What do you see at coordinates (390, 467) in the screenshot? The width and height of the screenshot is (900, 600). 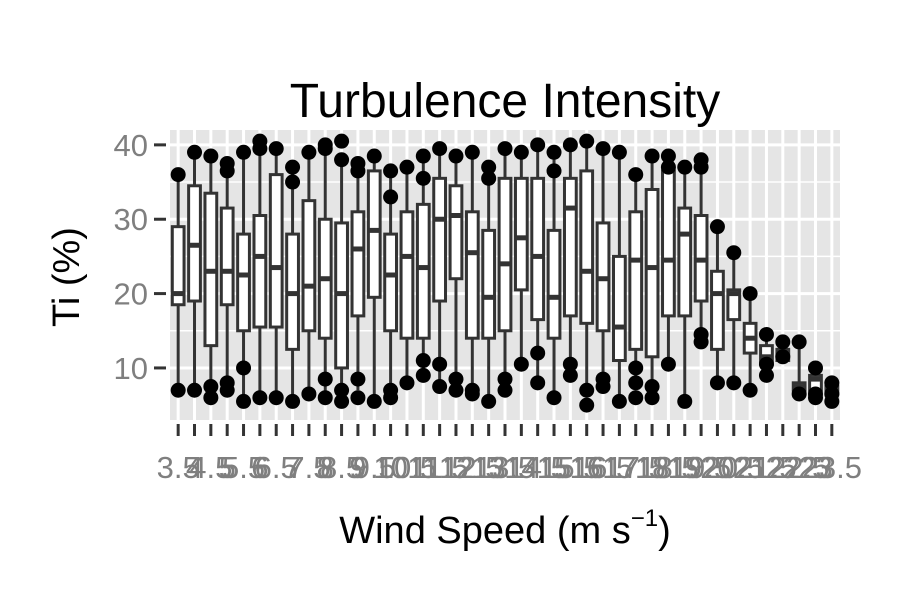 I see `x-tick-label: 10` at bounding box center [390, 467].